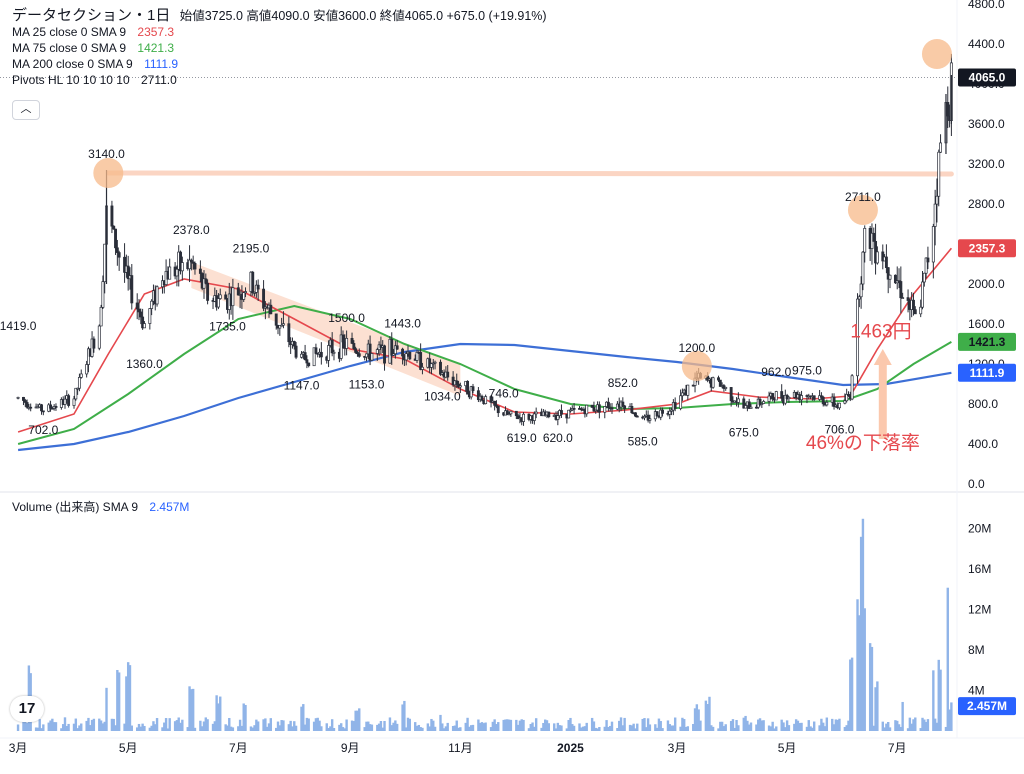 The height and width of the screenshot is (774, 1024). I want to click on volume-badge-label: 2.457M, so click(987, 706).